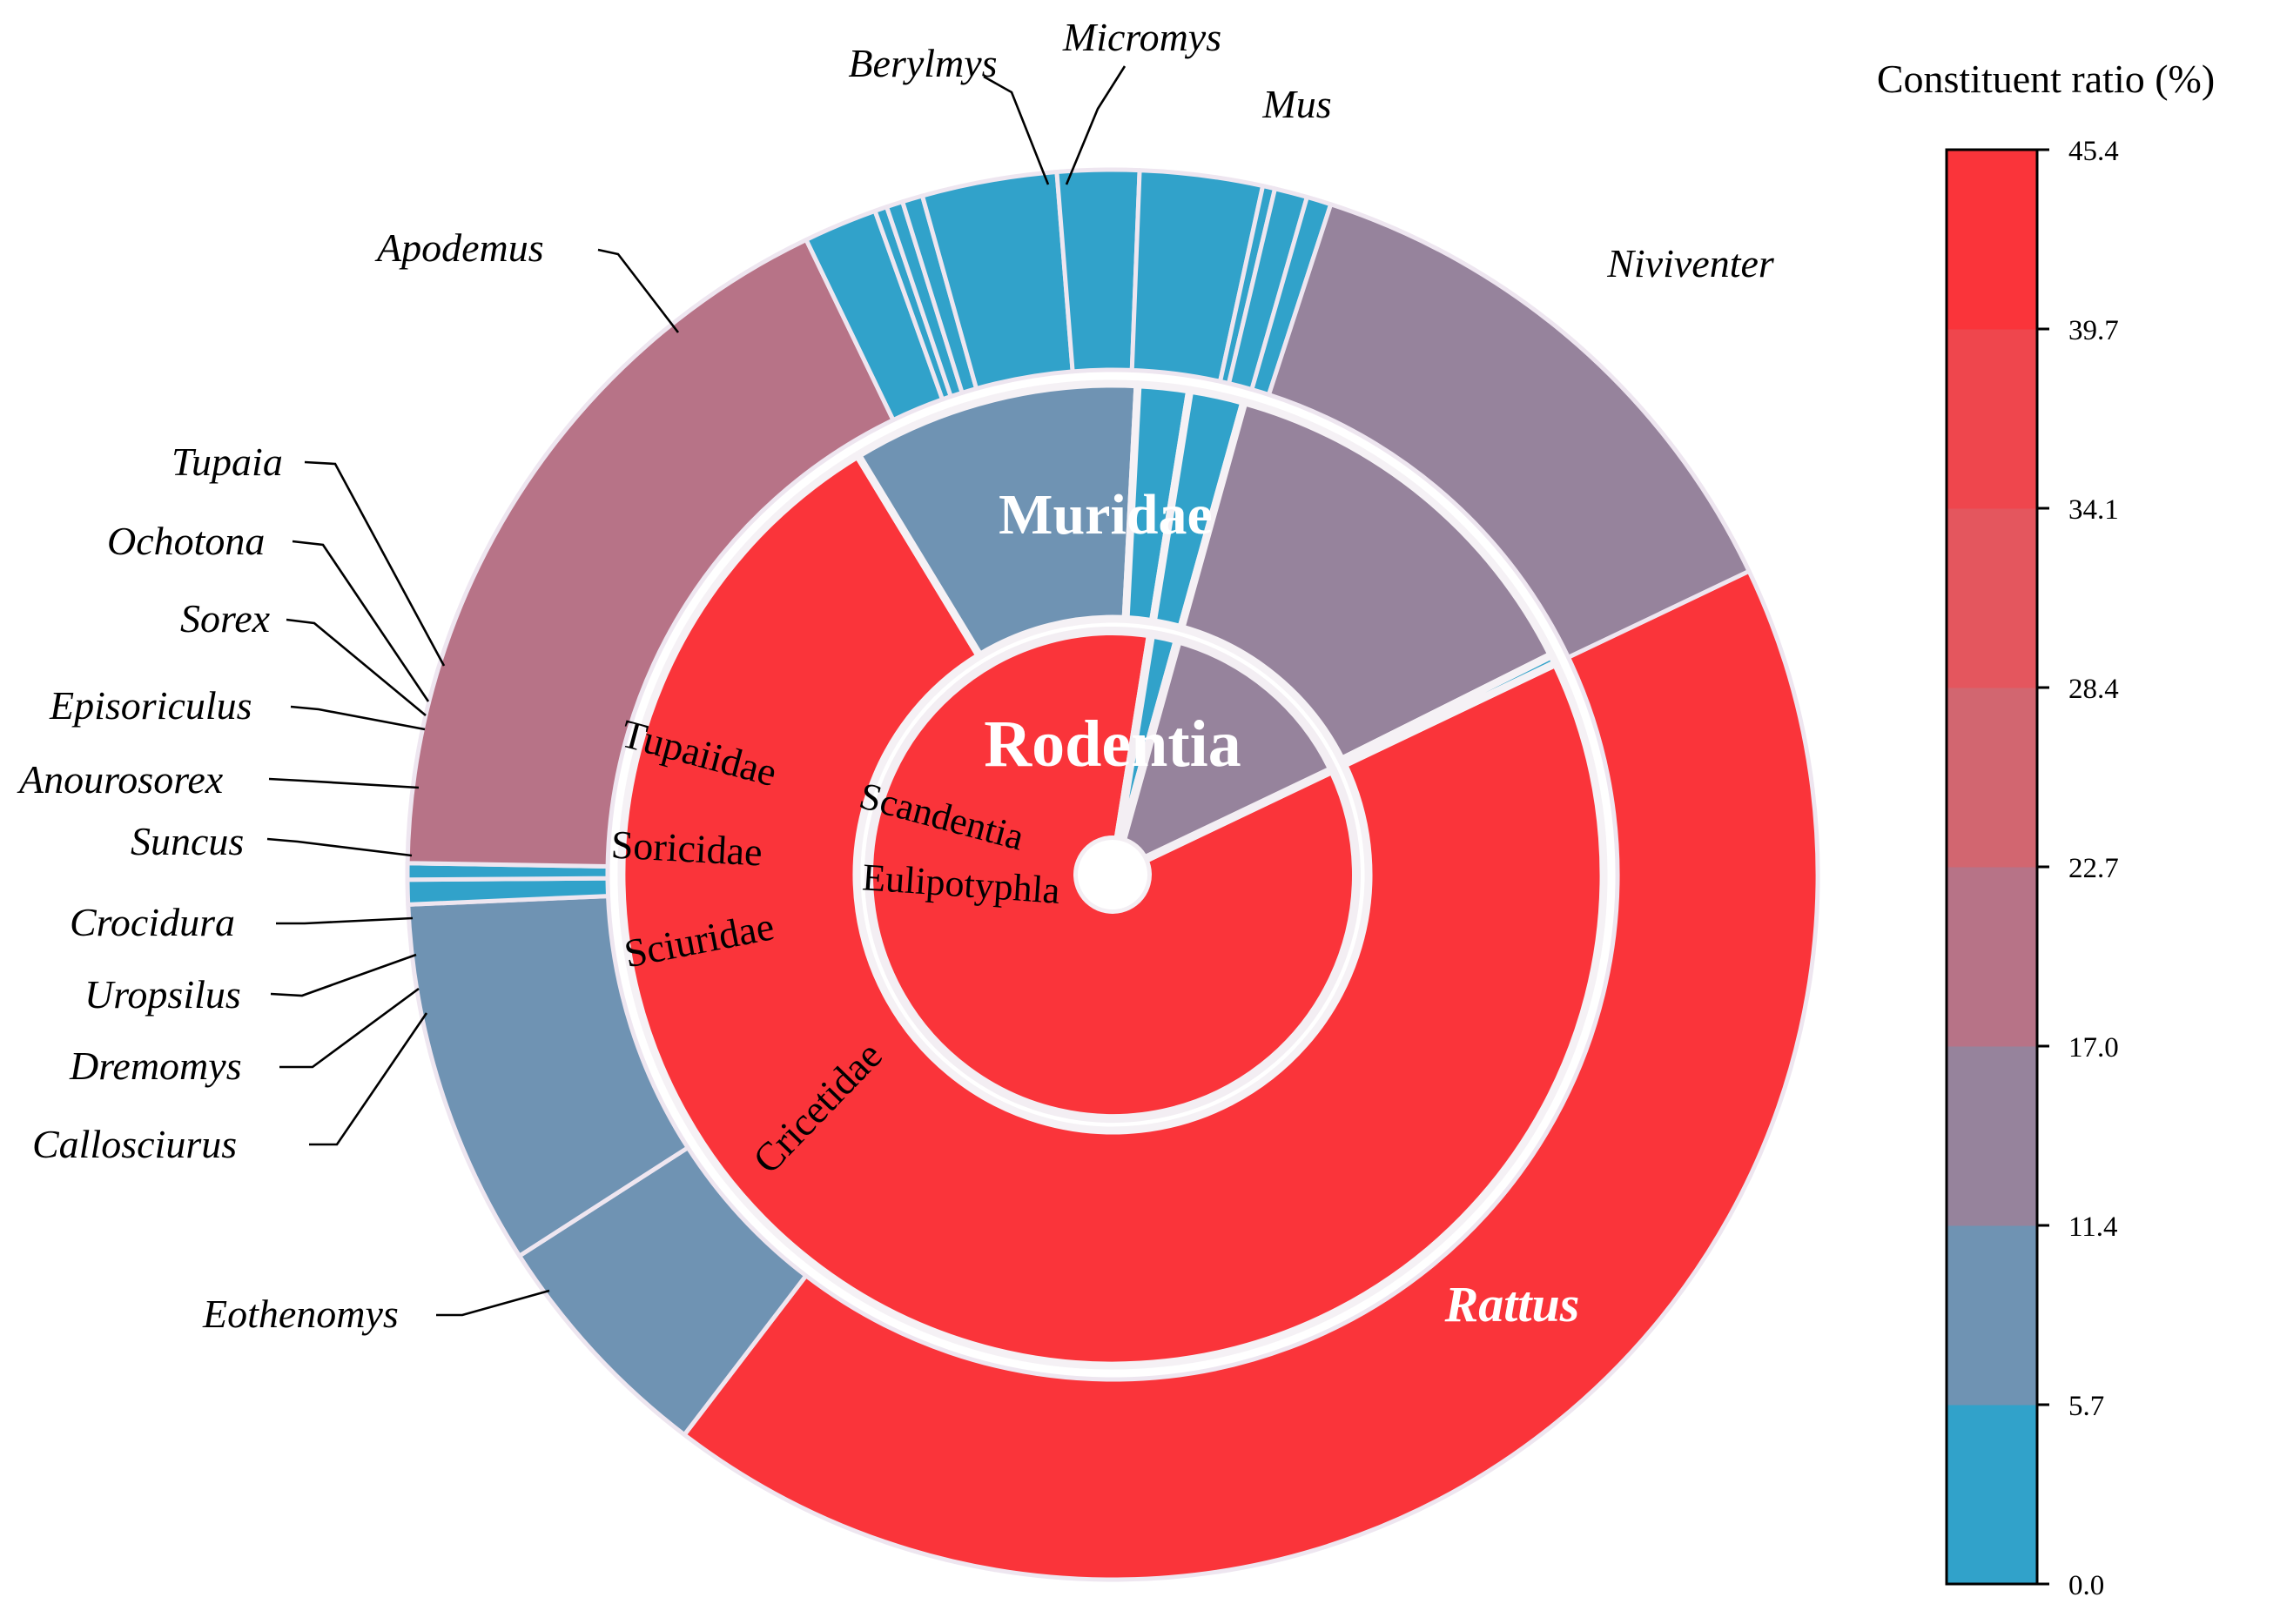 The height and width of the screenshot is (1624, 2280). I want to click on leader-line-dremomys, so click(349, 1028).